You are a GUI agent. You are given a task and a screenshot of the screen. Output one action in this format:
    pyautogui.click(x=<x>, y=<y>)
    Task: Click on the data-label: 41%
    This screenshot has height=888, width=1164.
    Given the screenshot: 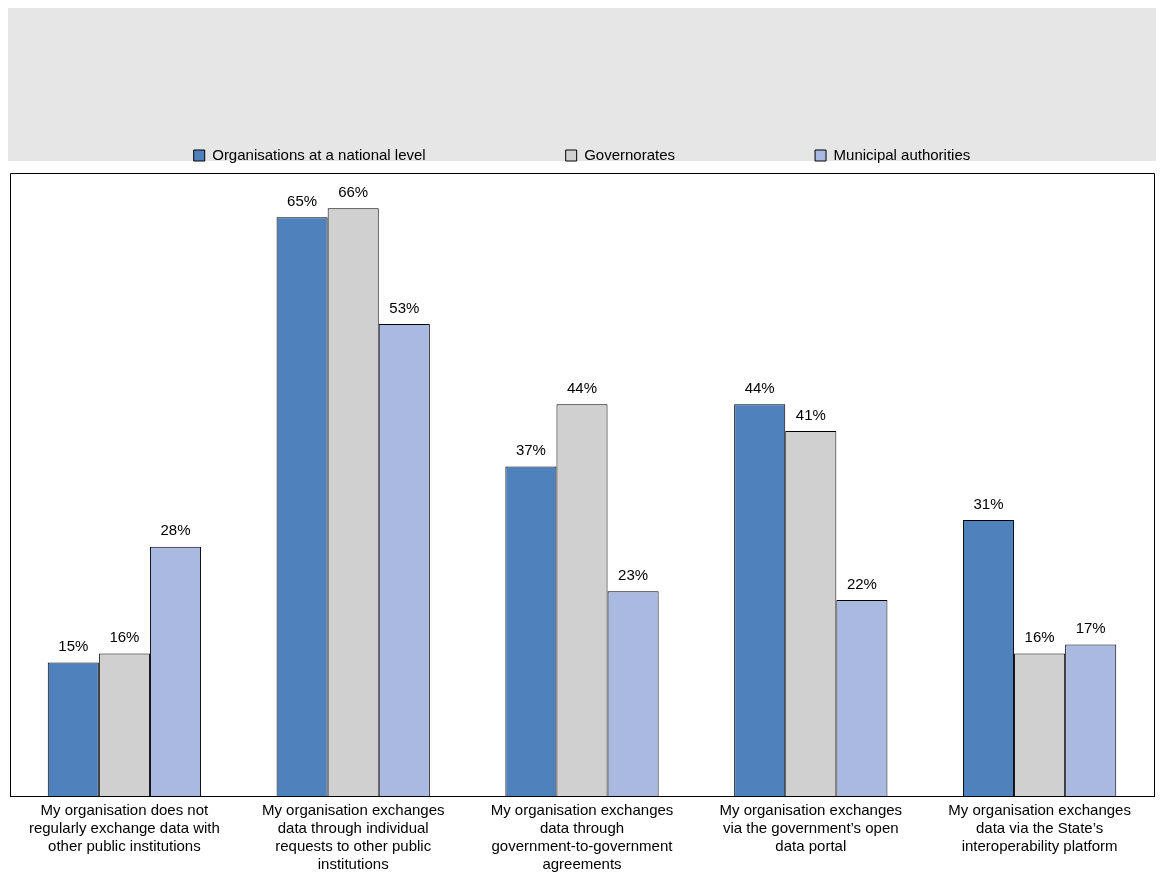 What is the action you would take?
    pyautogui.click(x=810, y=414)
    